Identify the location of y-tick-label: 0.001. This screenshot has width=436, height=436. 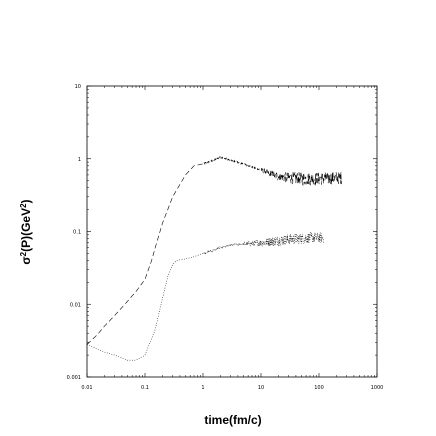
(74, 378).